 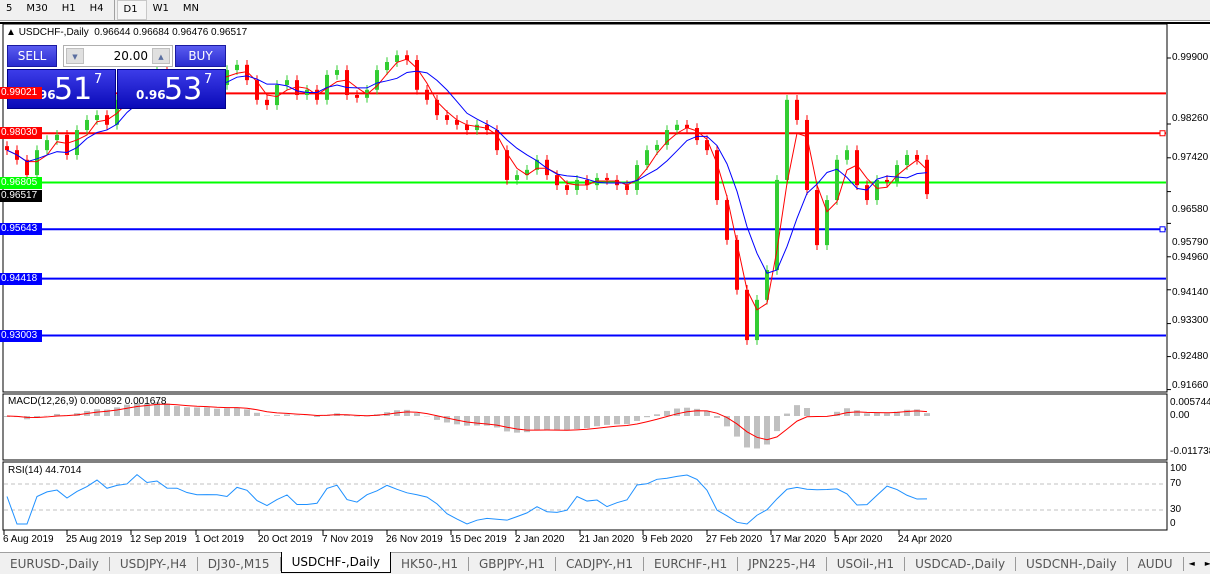 I want to click on date-tick: 27 Feb 2020, so click(x=734, y=539).